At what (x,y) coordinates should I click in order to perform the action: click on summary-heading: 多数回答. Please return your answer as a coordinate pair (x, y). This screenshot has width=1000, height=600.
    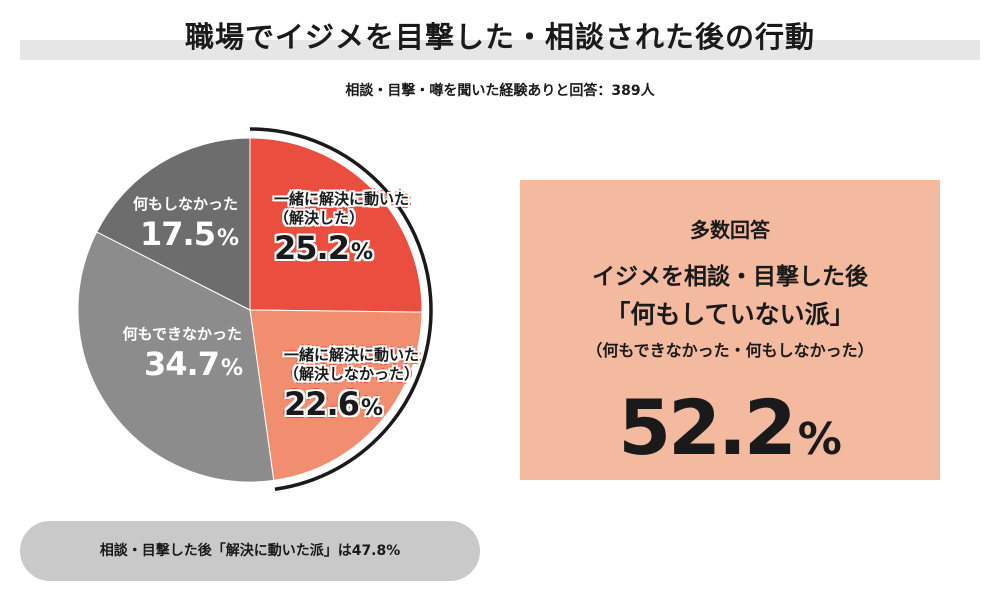
    Looking at the image, I should click on (730, 230).